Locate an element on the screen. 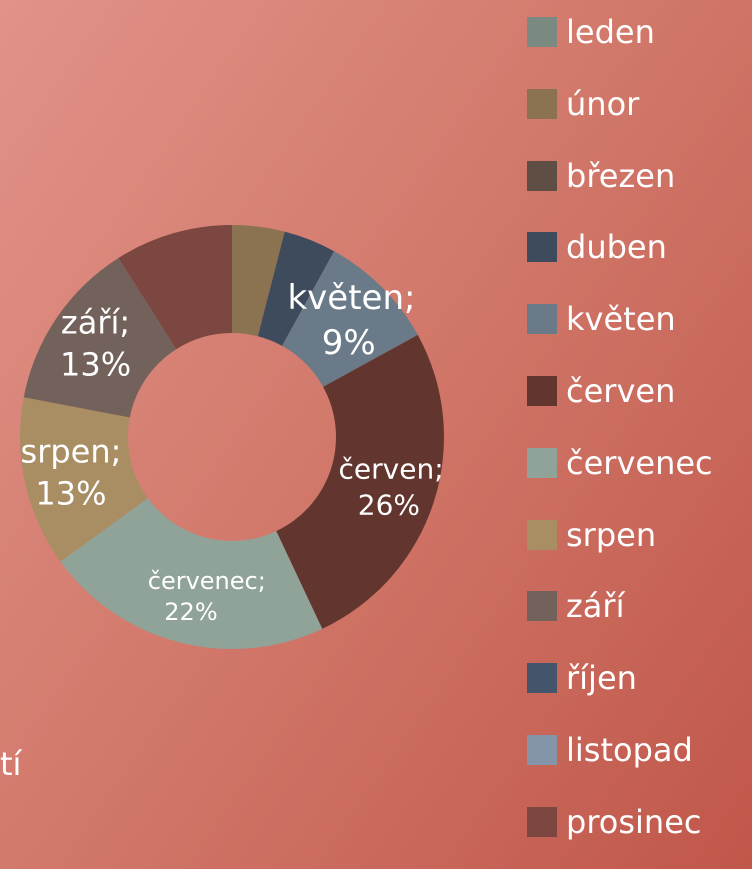 The image size is (752, 869). legend-item: duben is located at coordinates (597, 247).